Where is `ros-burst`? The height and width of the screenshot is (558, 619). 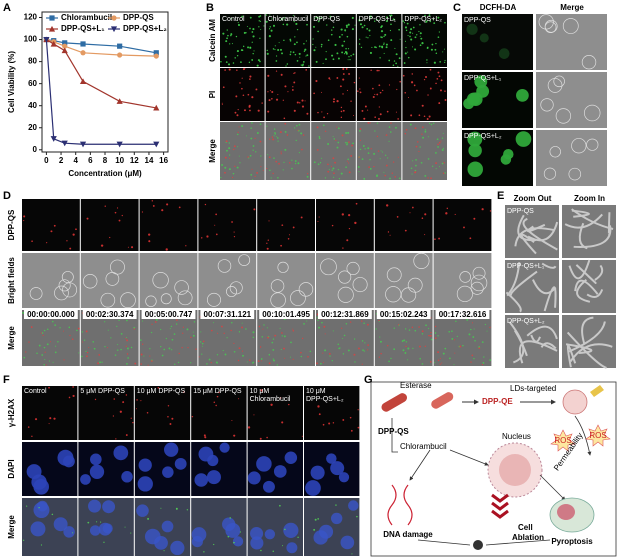
ros-burst is located at coordinates (598, 435).